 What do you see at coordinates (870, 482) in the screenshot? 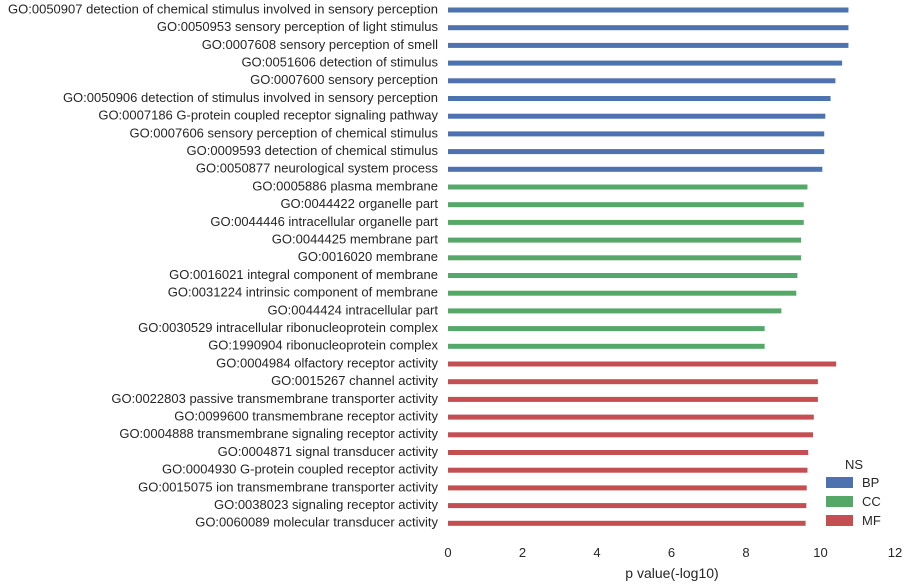
I see `legend-label-bp: BP` at bounding box center [870, 482].